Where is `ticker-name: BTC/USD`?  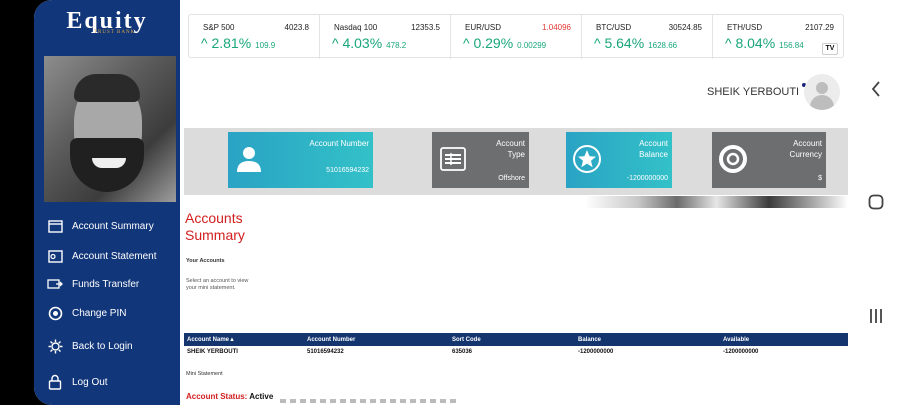 ticker-name: BTC/USD is located at coordinates (614, 27).